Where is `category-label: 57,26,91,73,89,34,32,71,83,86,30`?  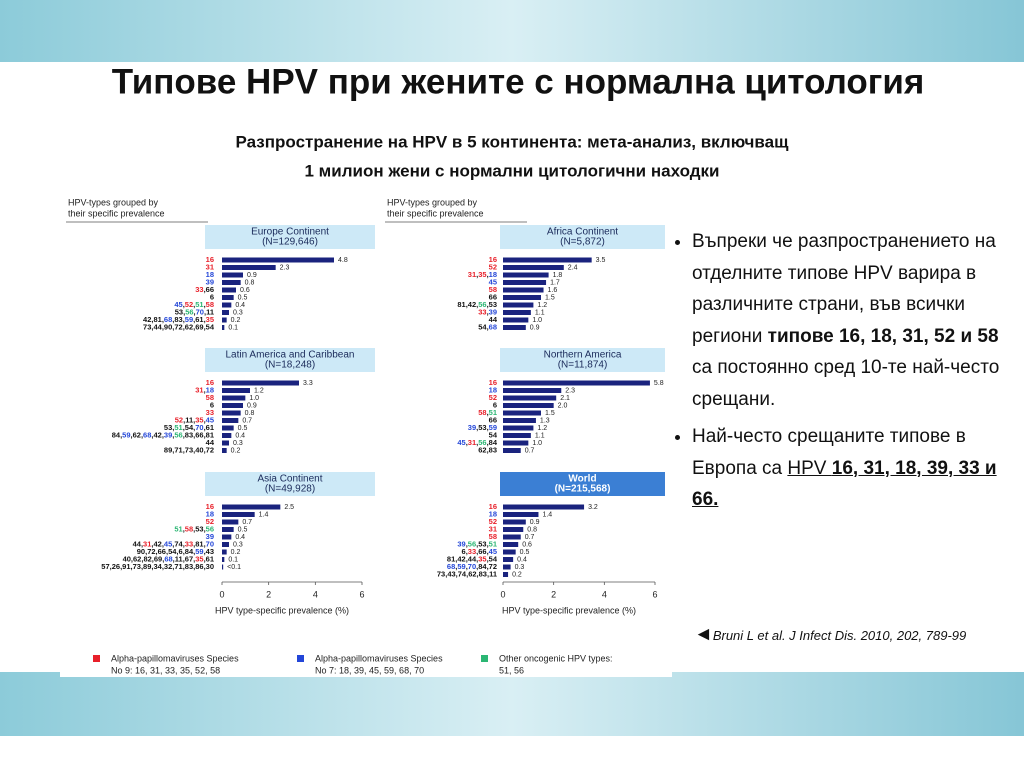 category-label: 57,26,91,73,89,34,32,71,83,86,30 is located at coordinates (157, 566).